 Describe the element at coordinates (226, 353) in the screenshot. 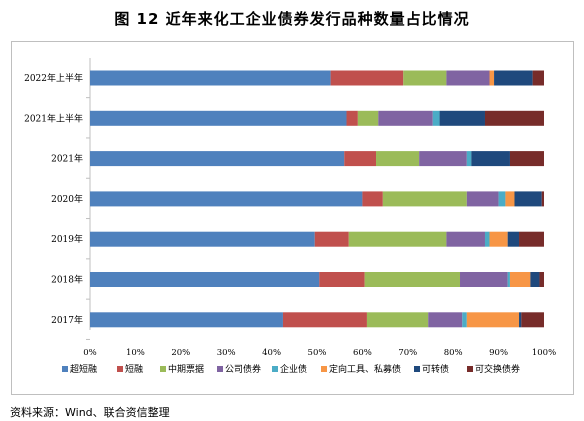

I see `x-tick-label: 30%` at that location.